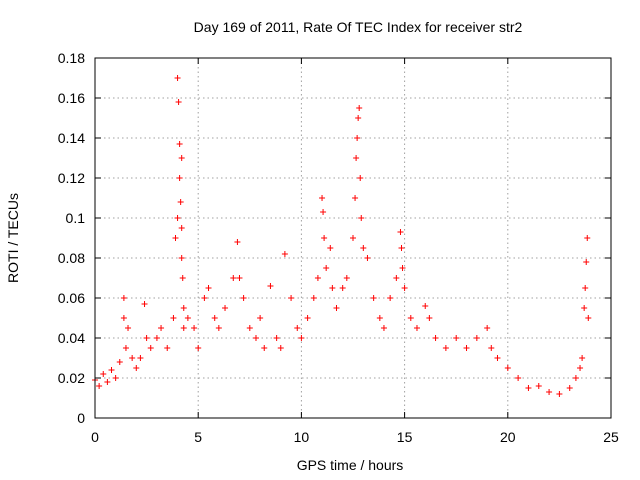 This screenshot has height=480, width=640. What do you see at coordinates (71, 298) in the screenshot?
I see `y-tick-label: 0.06` at bounding box center [71, 298].